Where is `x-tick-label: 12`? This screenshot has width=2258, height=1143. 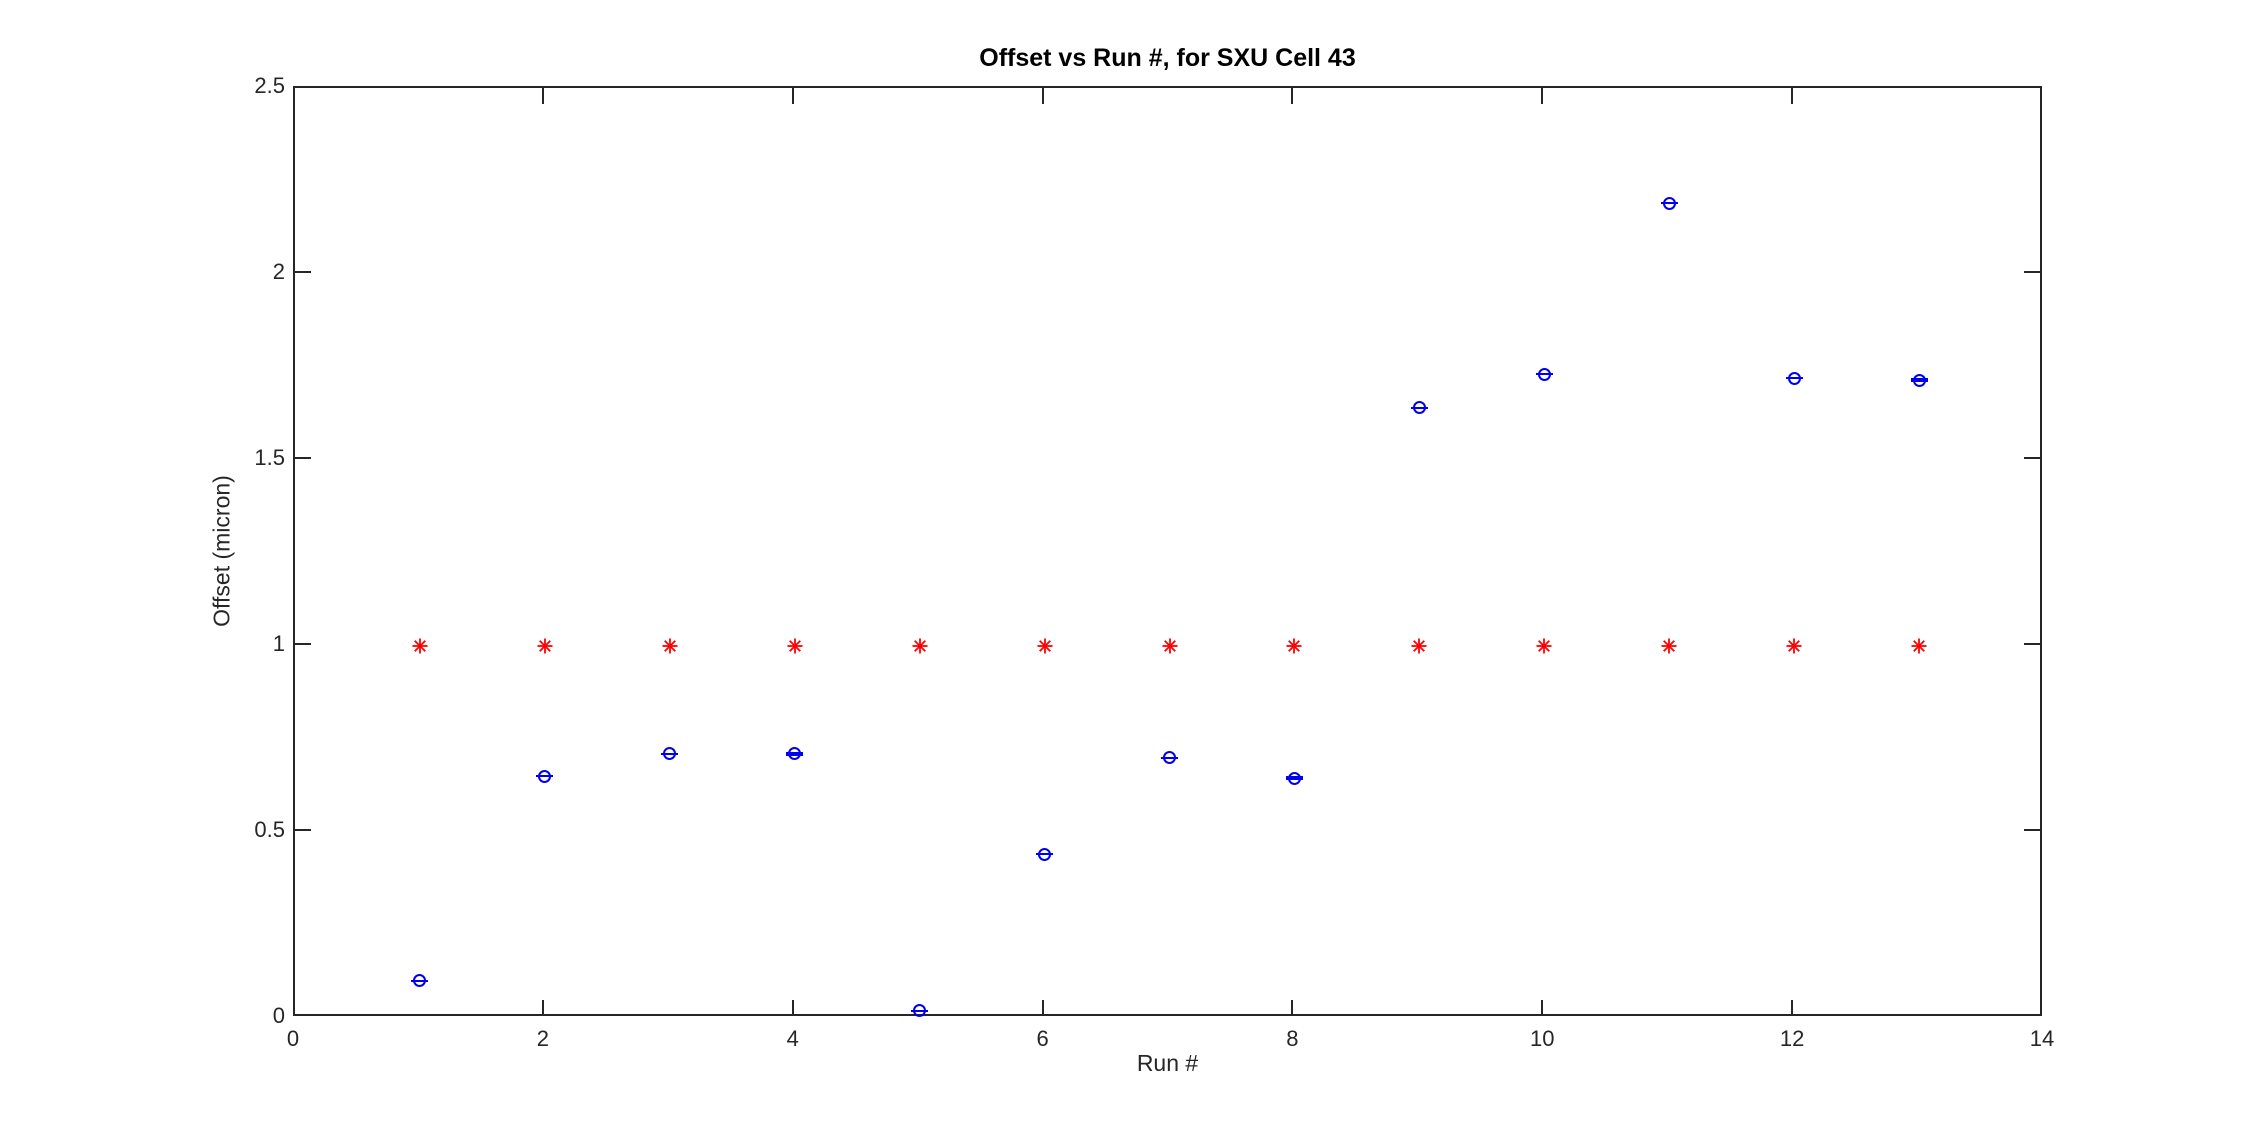
x-tick-label: 12 is located at coordinates (1792, 1038).